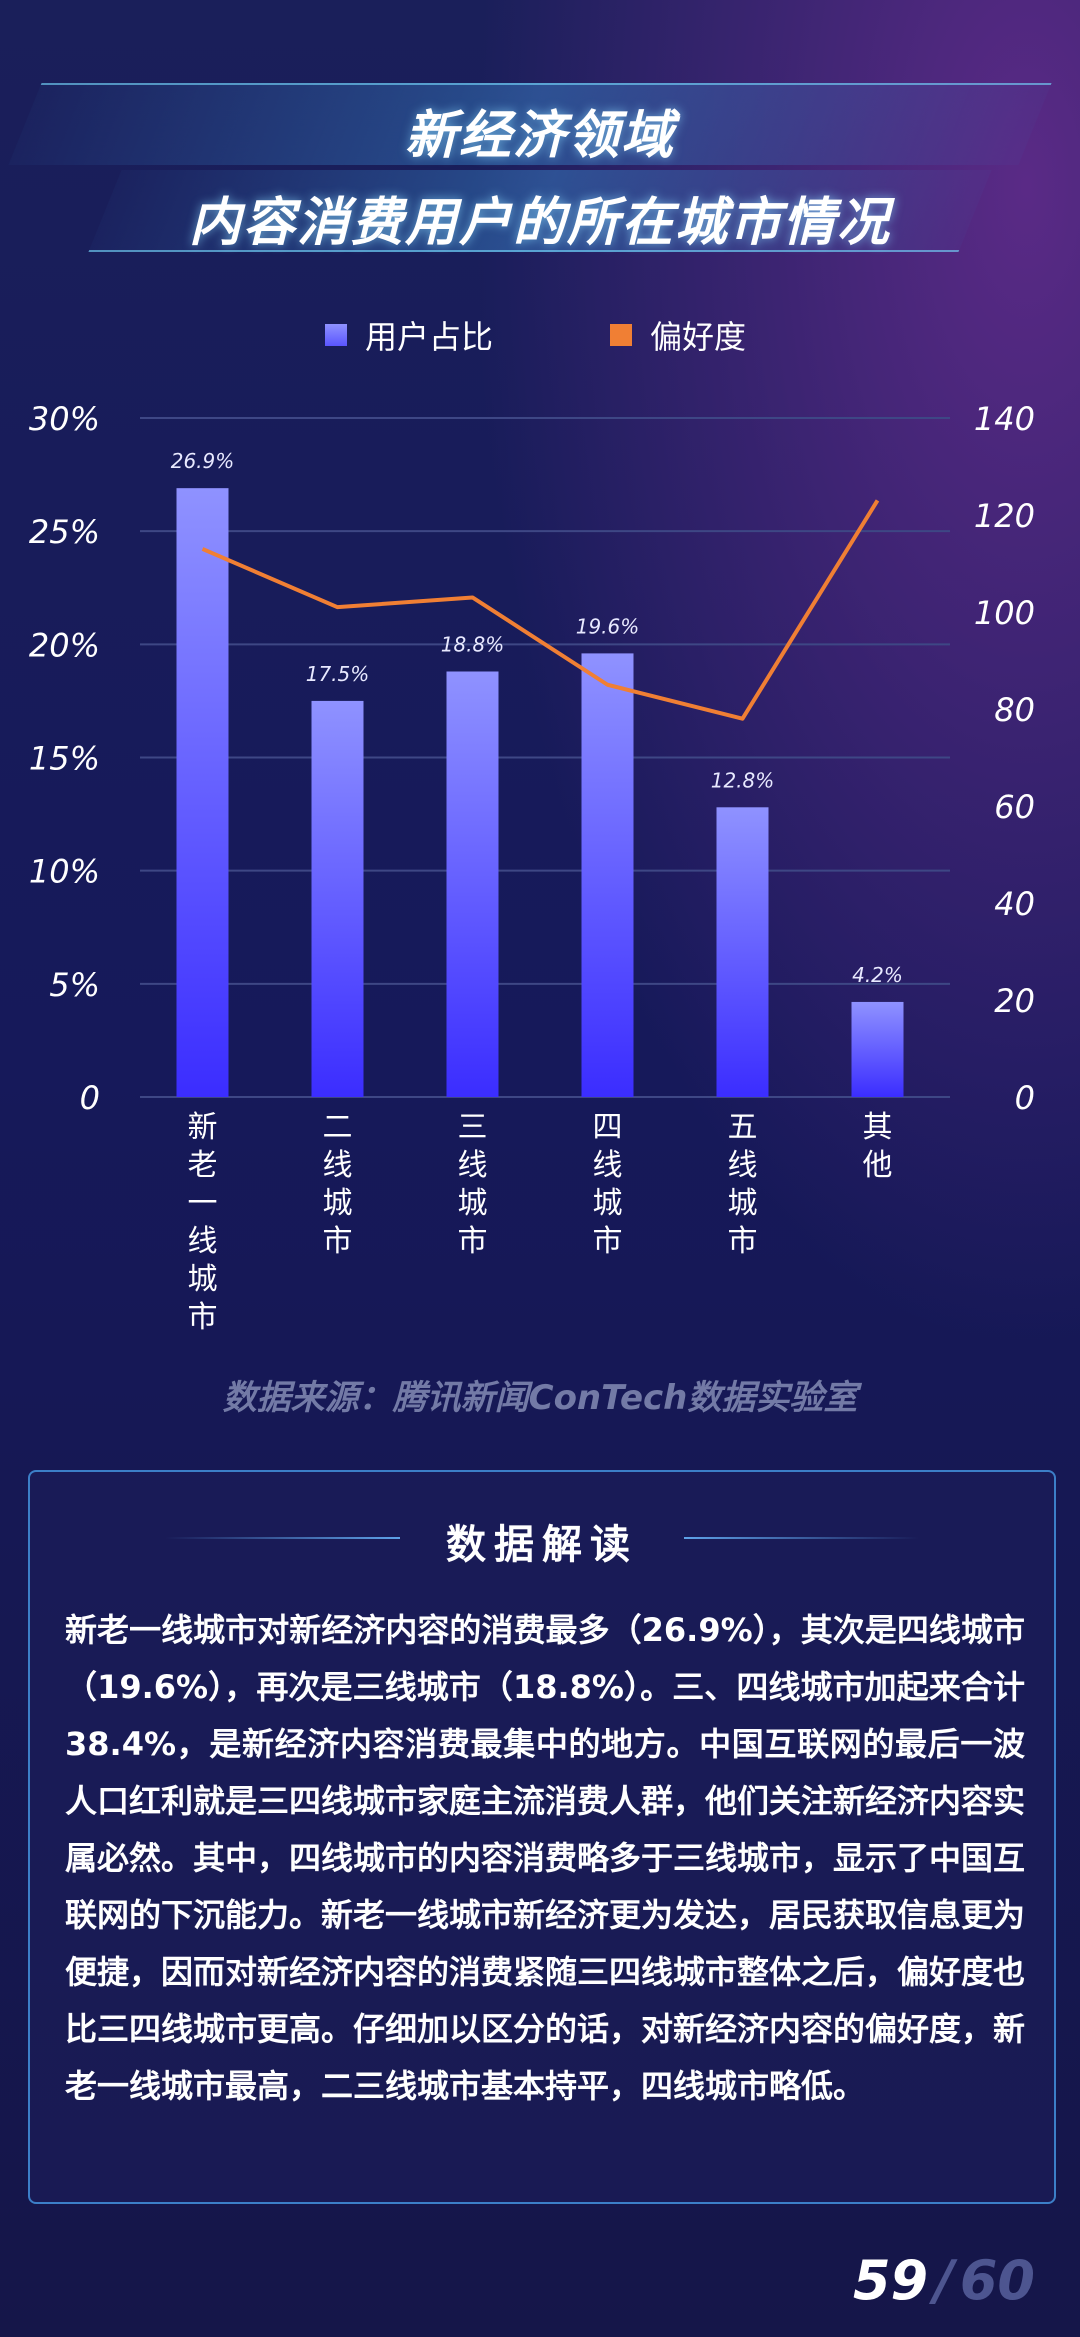  I want to click on panel-title-line-right, so click(801, 1538).